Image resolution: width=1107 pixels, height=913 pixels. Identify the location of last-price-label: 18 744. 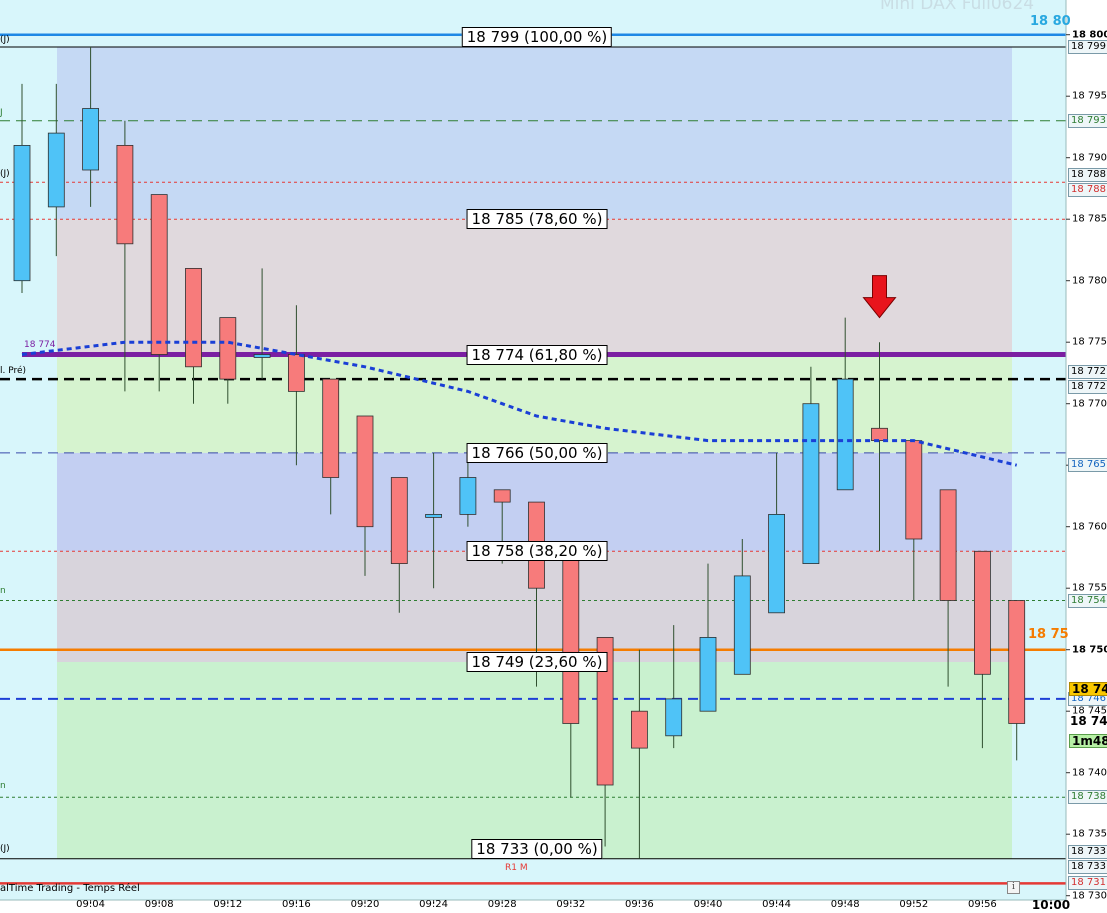
(1088, 721).